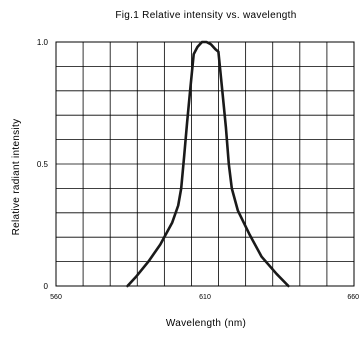 This screenshot has height=356, width=361. What do you see at coordinates (206, 323) in the screenshot?
I see `x-axis-label: Wavelength (nm)` at bounding box center [206, 323].